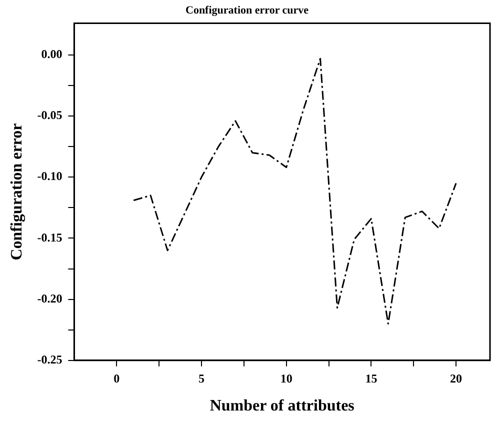 The image size is (494, 424). I want to click on y-tick-label: -0.10, so click(49, 176).